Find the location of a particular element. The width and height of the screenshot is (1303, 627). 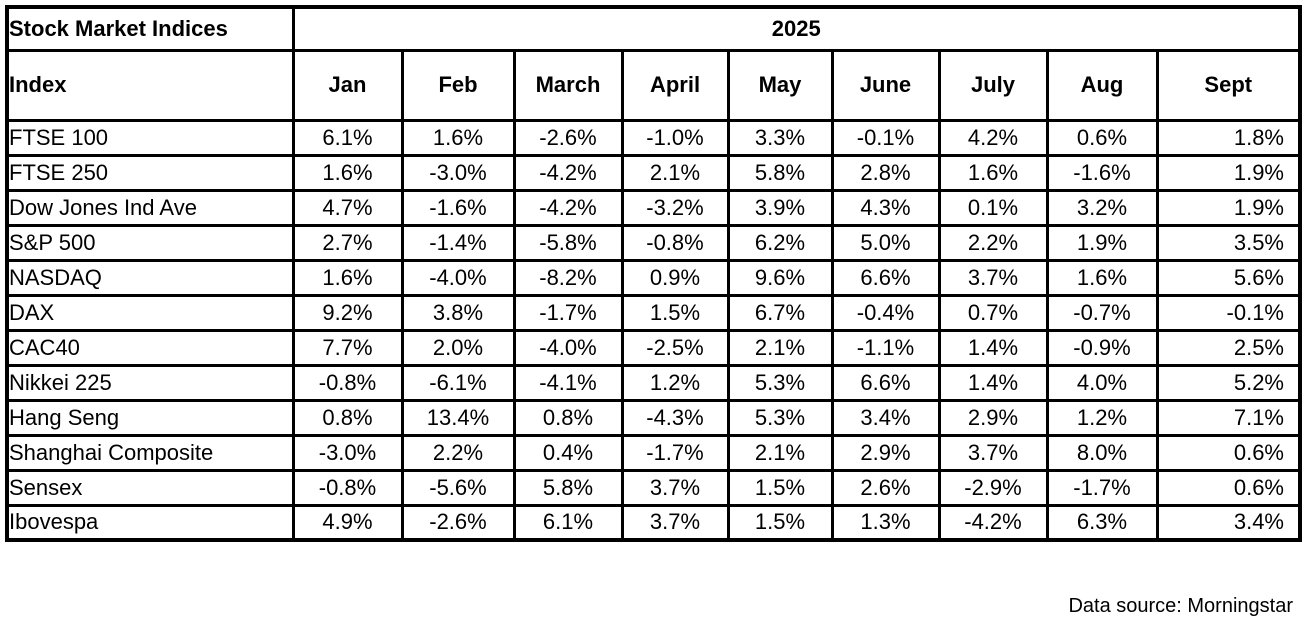

value-cell: 1.2% is located at coordinates (675, 382).